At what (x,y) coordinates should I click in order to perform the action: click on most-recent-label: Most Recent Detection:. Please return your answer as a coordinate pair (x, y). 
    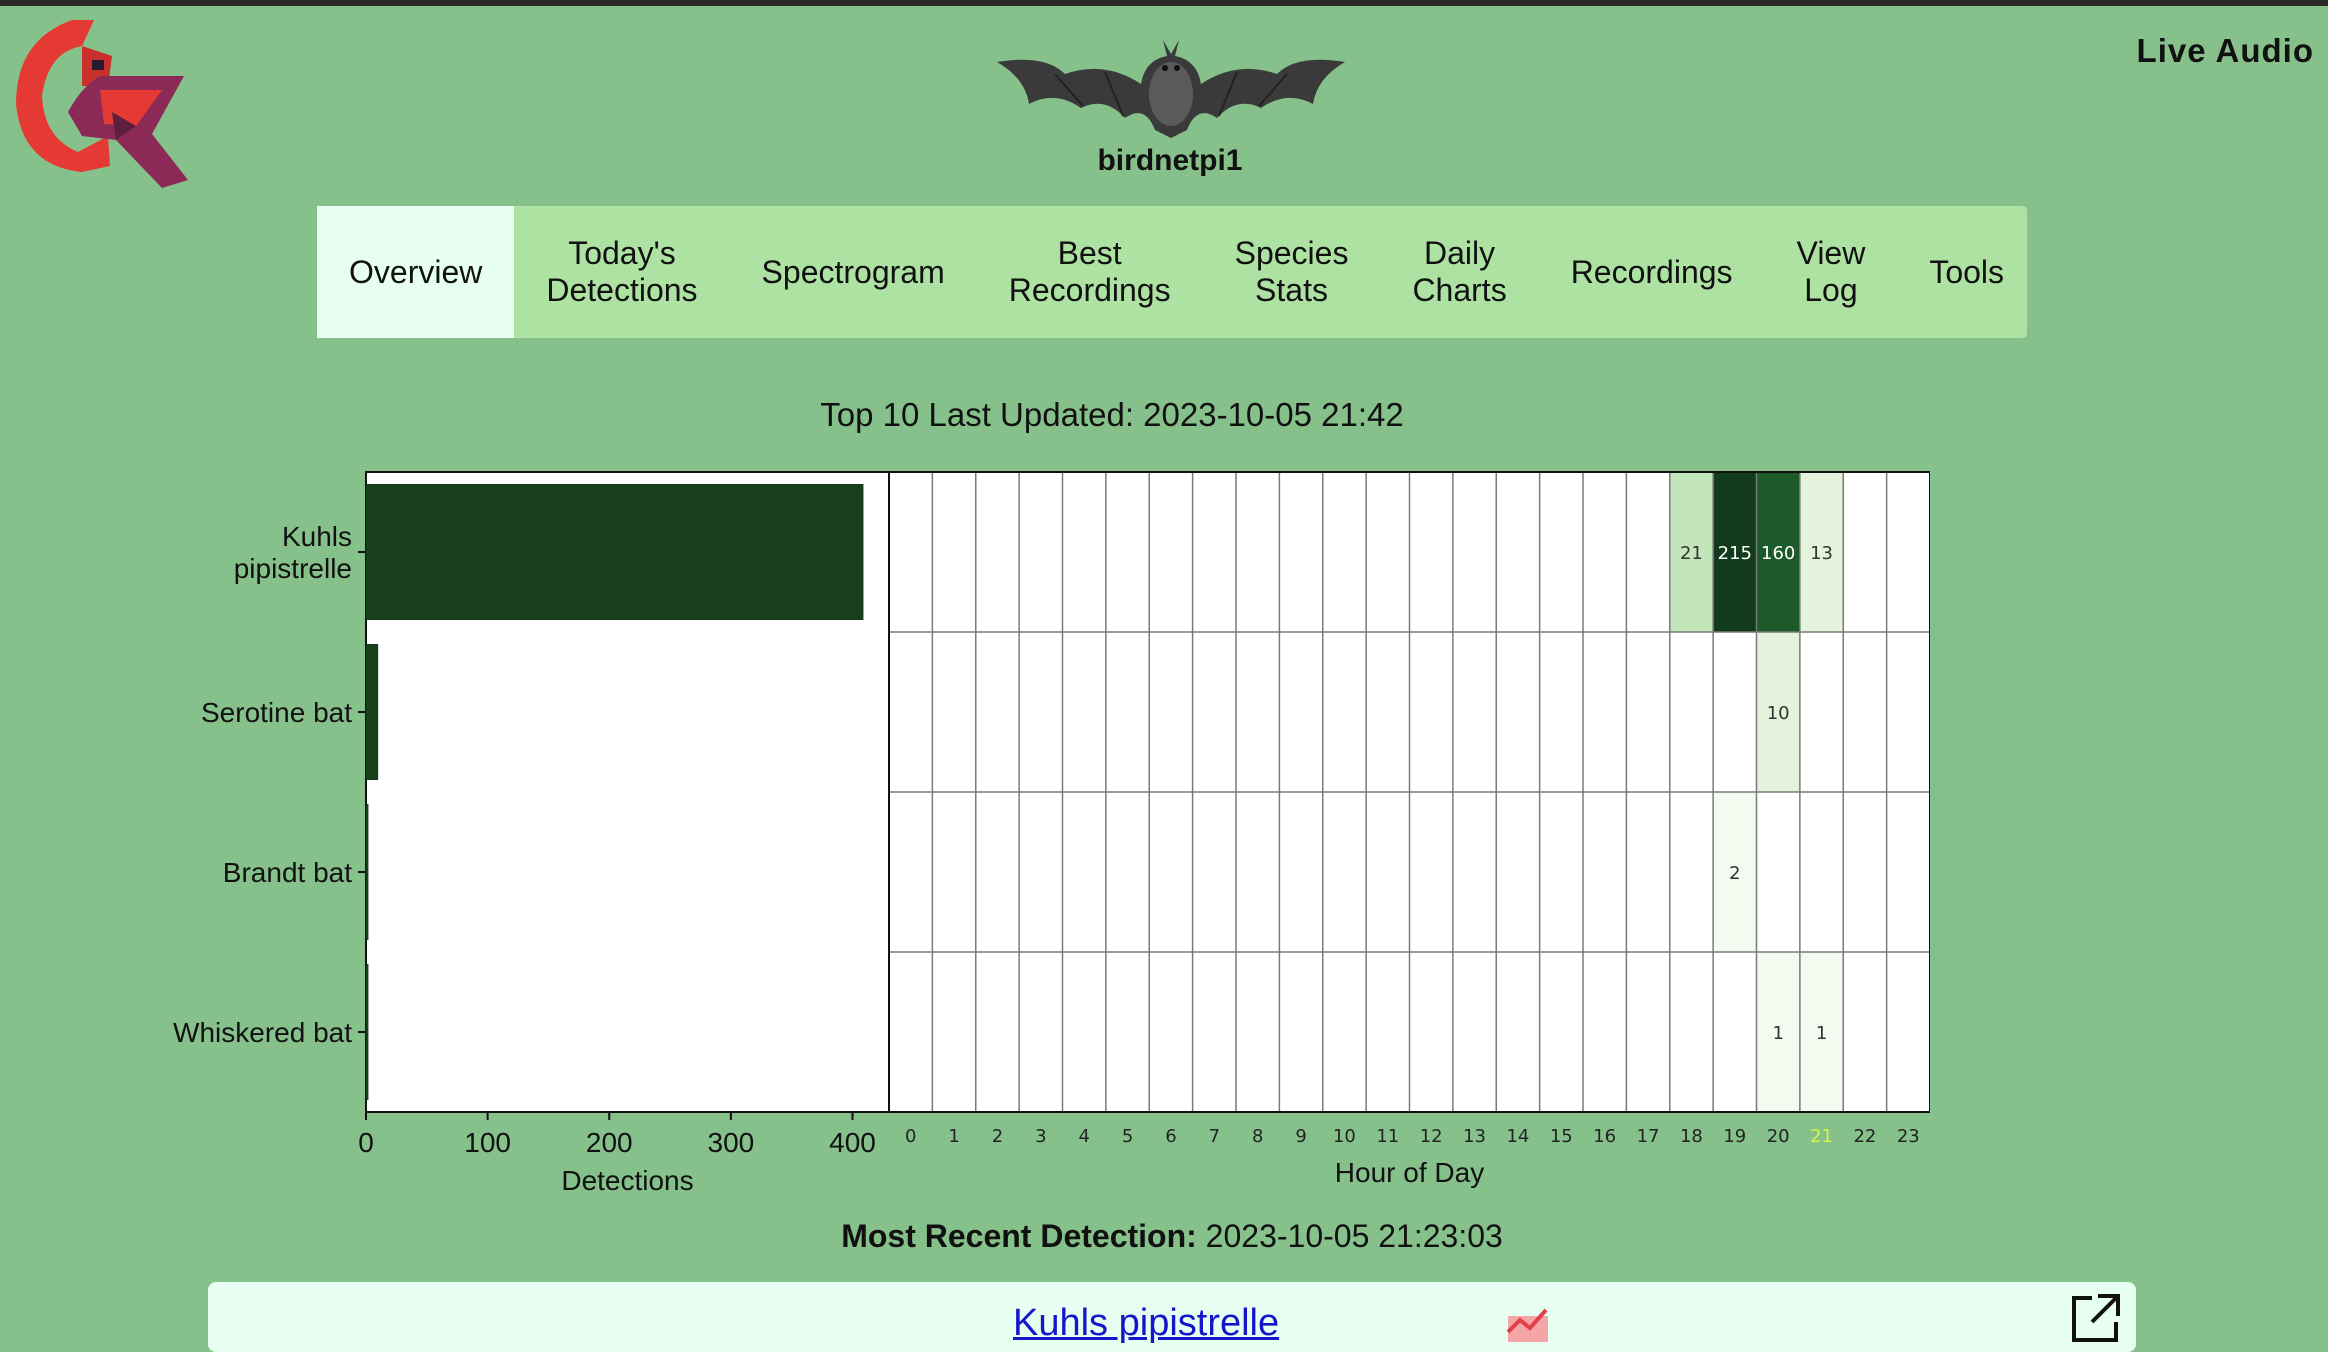
    Looking at the image, I should click on (1019, 1236).